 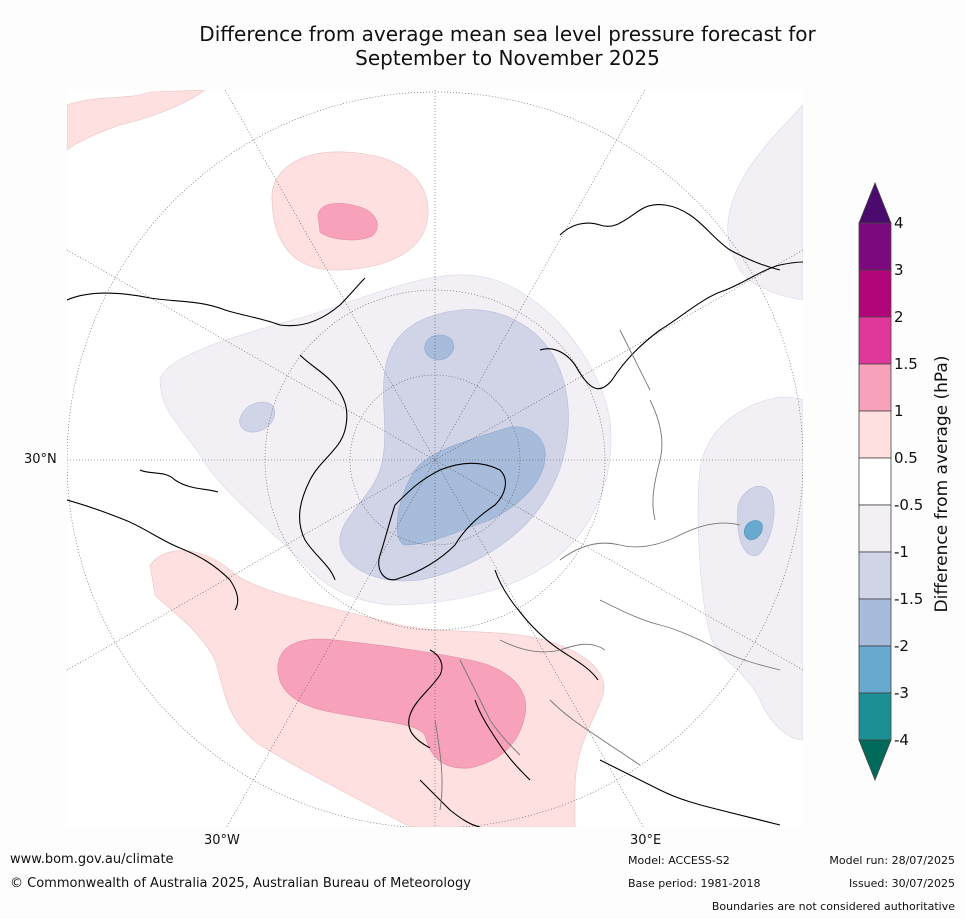 I want to click on model-text: Model: ACCESS-S2, so click(x=679, y=860).